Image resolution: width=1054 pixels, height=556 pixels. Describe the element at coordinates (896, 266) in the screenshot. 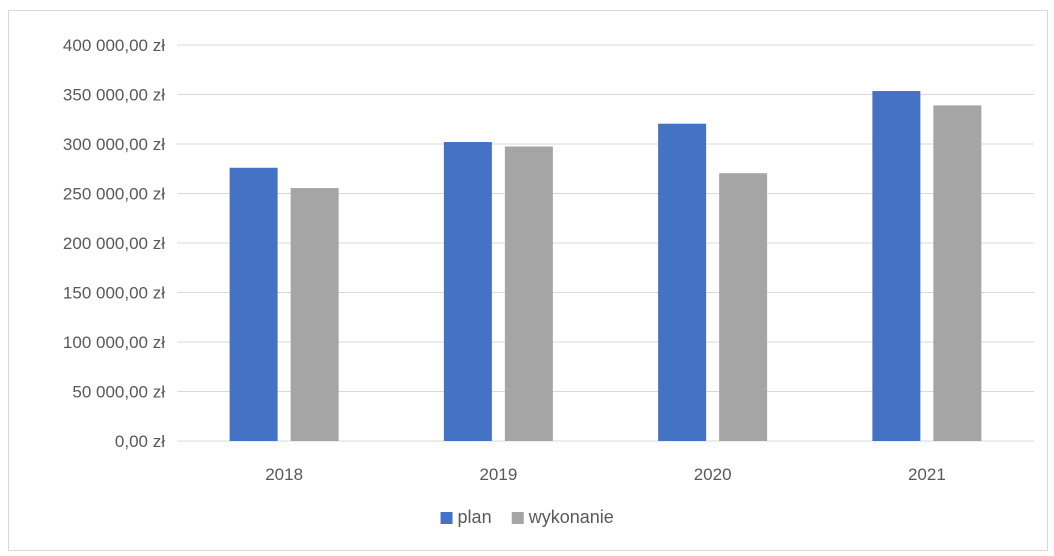

I see `bar-plan-2021` at that location.